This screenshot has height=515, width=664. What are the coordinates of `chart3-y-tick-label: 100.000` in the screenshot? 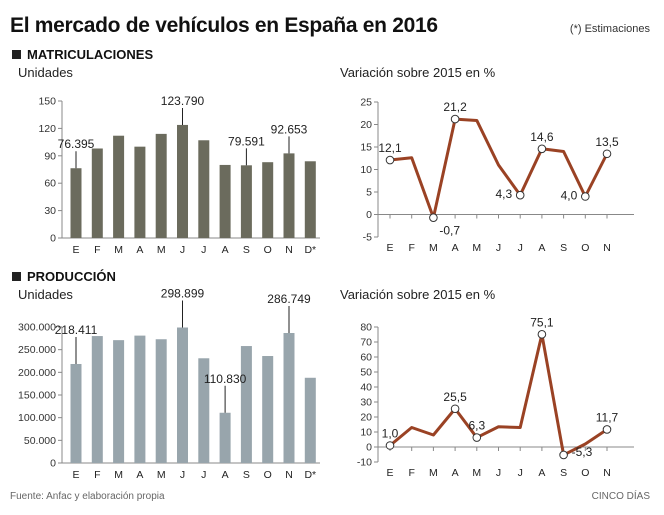 It's located at (37, 418).